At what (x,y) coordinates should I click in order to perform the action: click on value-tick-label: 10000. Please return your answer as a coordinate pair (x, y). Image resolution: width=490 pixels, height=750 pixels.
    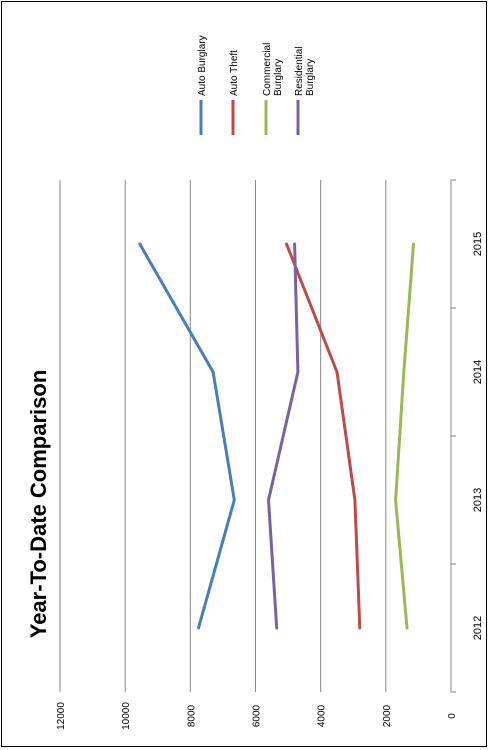
    Looking at the image, I should click on (126, 716).